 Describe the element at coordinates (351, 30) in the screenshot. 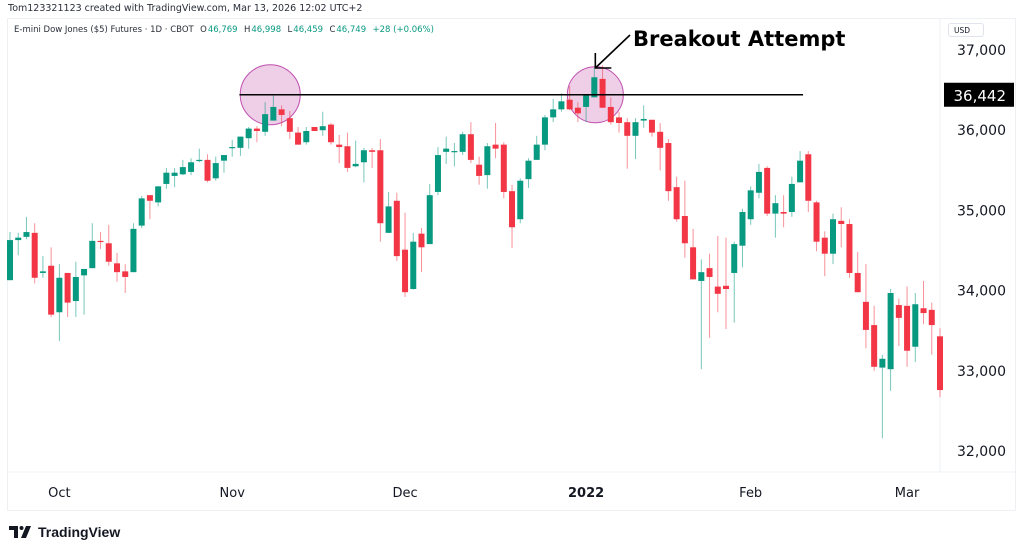

I see `close-value: 46,749` at that location.